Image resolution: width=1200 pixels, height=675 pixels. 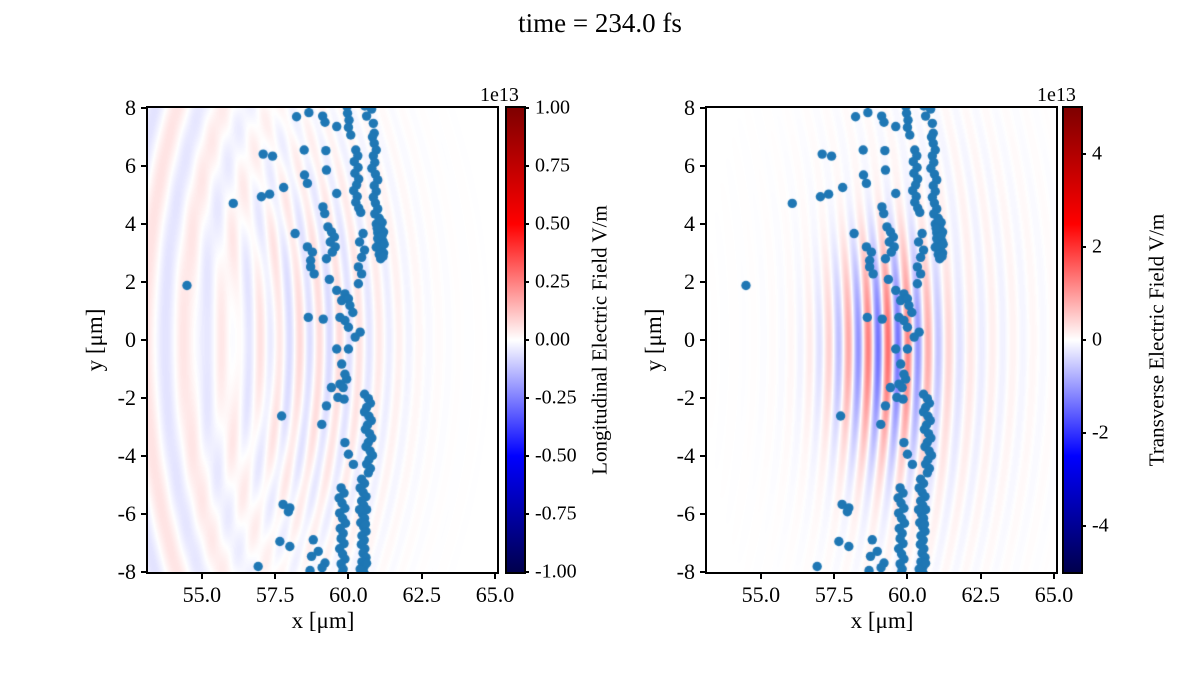 What do you see at coordinates (1156, 340) in the screenshot?
I see `transverse-colorbar-label: Transverse Electric Field V/m` at bounding box center [1156, 340].